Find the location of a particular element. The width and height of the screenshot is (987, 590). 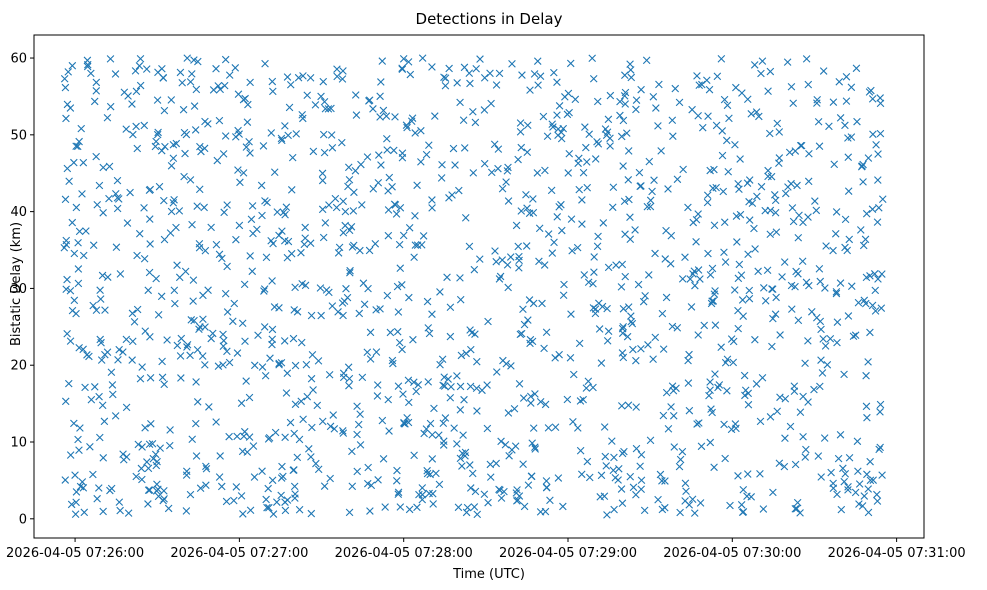

x-tick-label: 2026-04-05 07:31:00 is located at coordinates (897, 553).